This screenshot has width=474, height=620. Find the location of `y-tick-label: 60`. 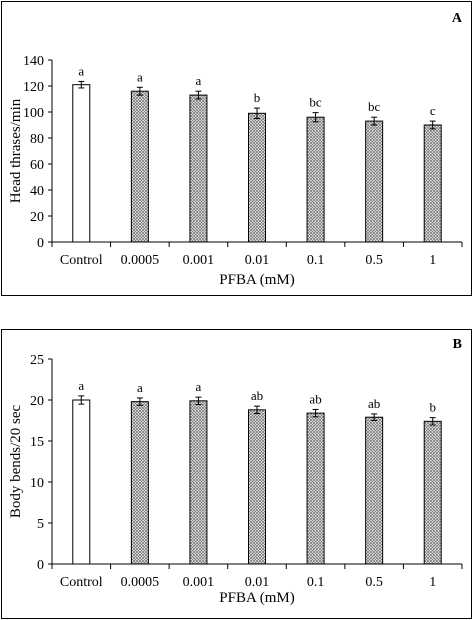

y-tick-label: 60 is located at coordinates (37, 165).